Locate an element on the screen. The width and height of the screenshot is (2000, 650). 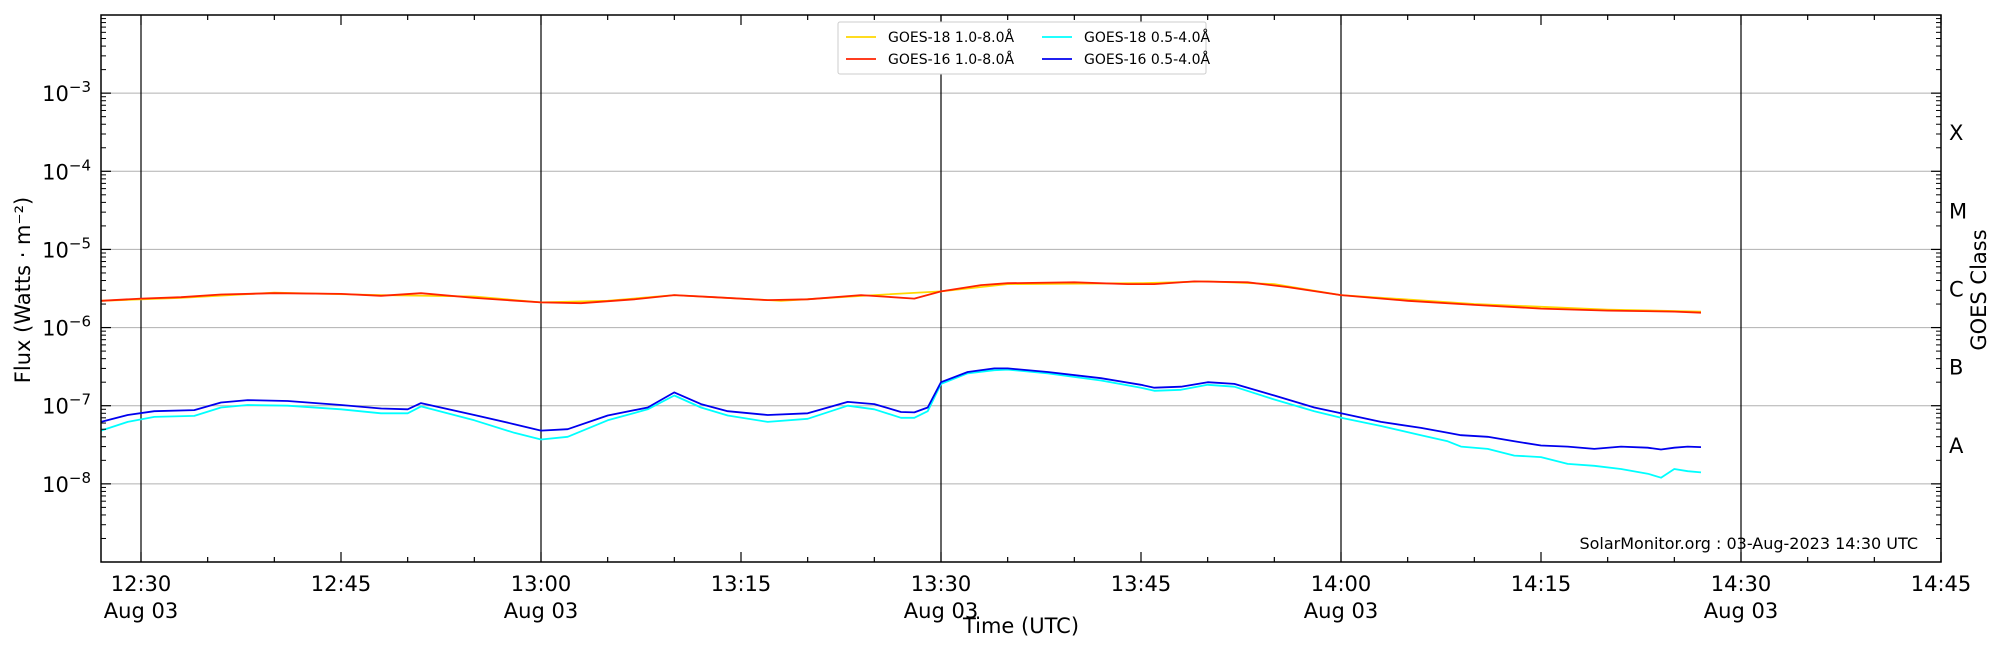
x-tick-label-8: 14:30 is located at coordinates (1741, 584).